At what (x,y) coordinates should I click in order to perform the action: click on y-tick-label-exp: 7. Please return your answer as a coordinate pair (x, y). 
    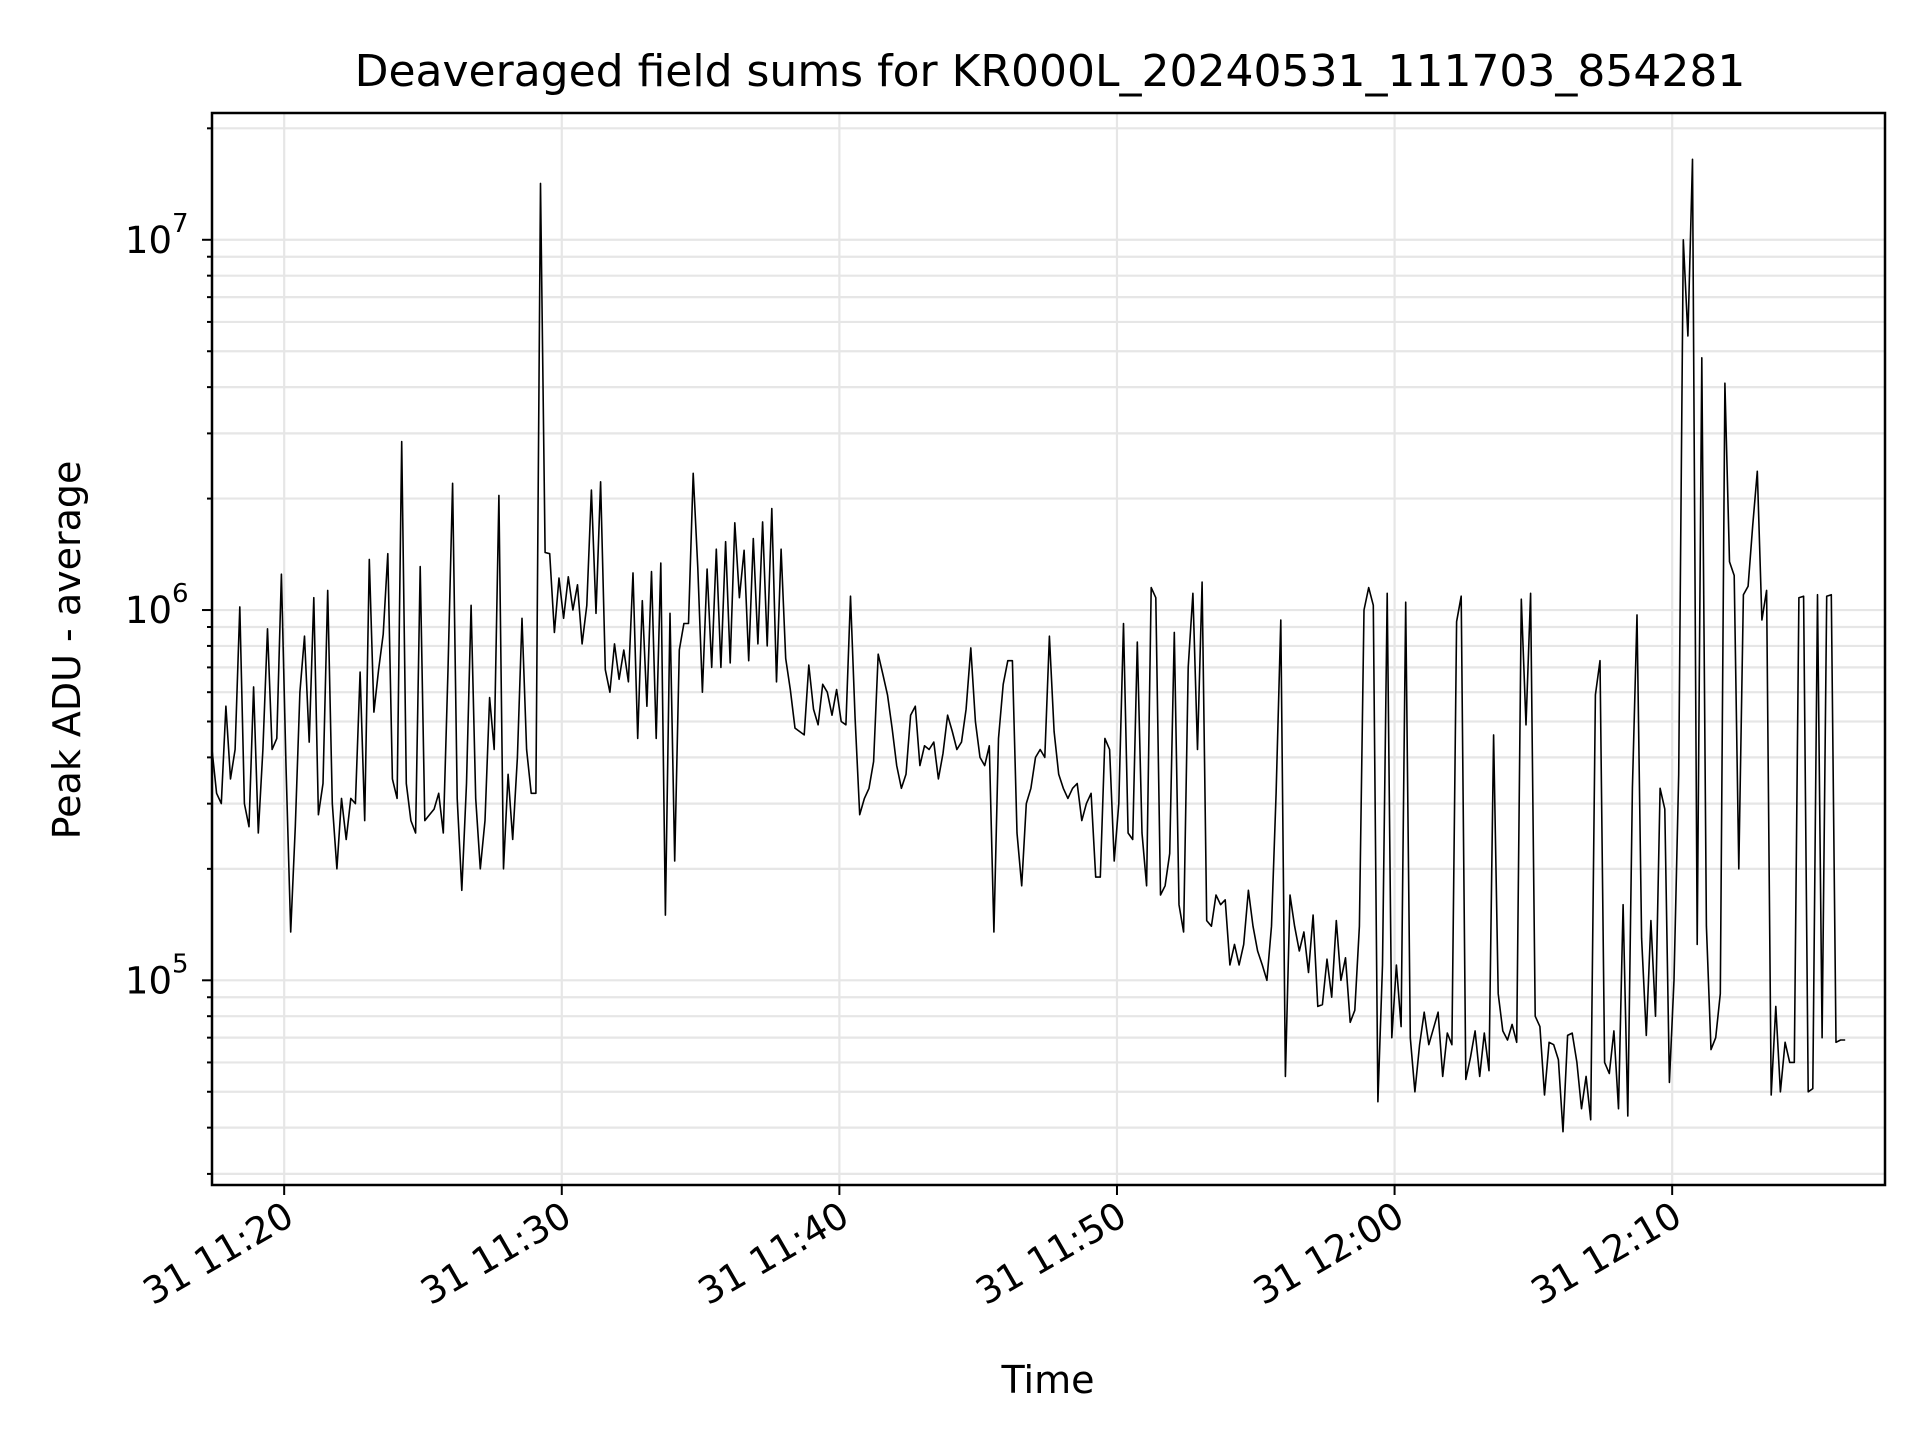
    Looking at the image, I should click on (180, 224).